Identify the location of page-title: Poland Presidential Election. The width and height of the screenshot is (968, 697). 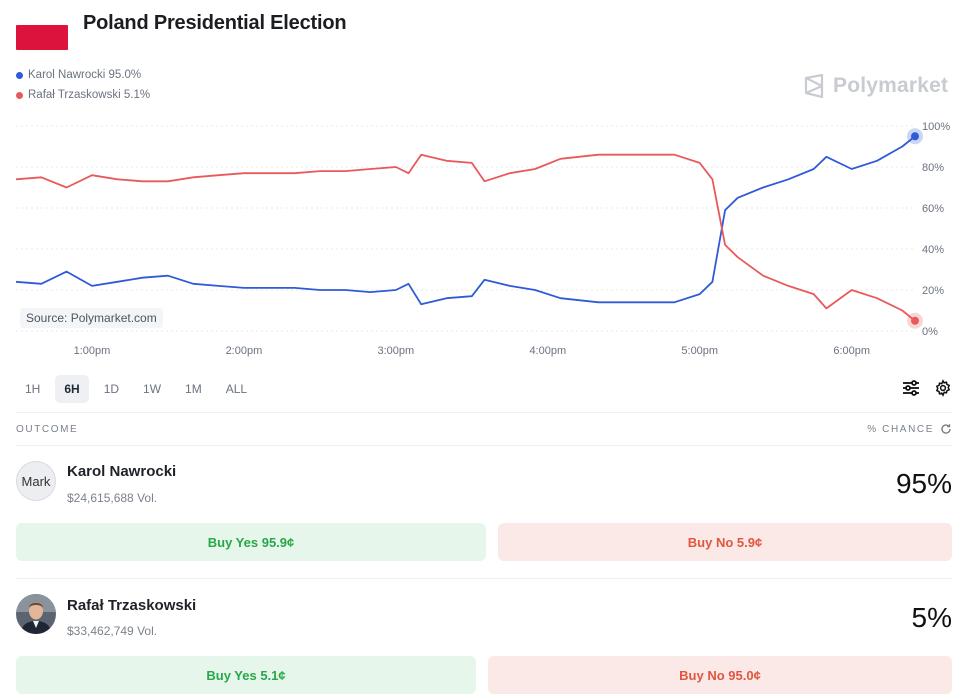
(215, 23).